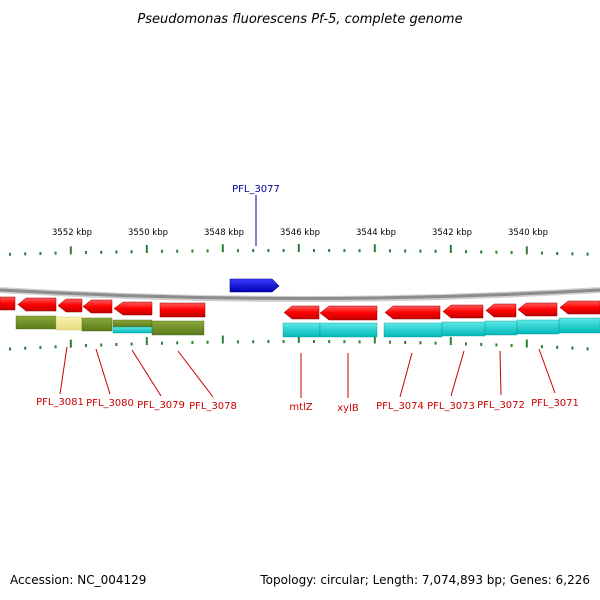  Describe the element at coordinates (256, 189) in the screenshot. I see `gene-label-pfl-3077: PFL_3077` at that location.